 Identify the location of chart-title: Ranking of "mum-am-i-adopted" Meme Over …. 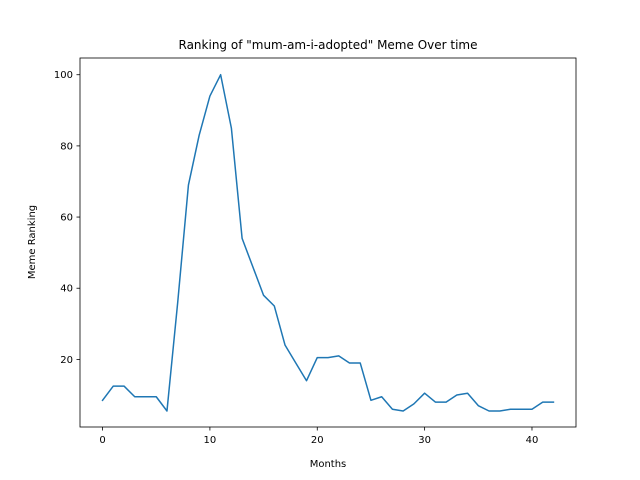
(328, 45).